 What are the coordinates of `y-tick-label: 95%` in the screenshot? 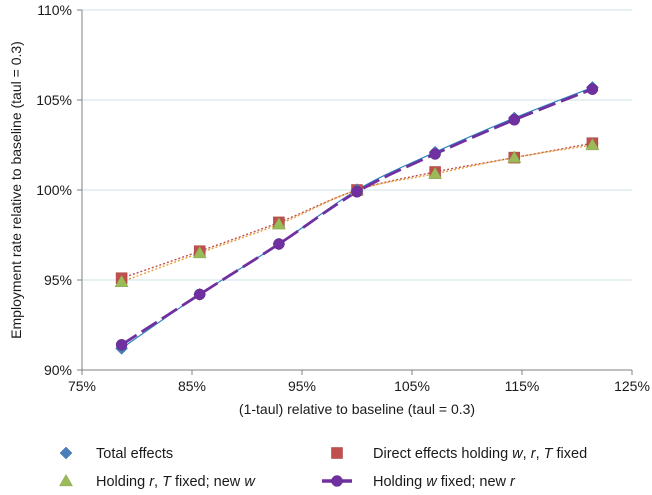 It's located at (58, 280).